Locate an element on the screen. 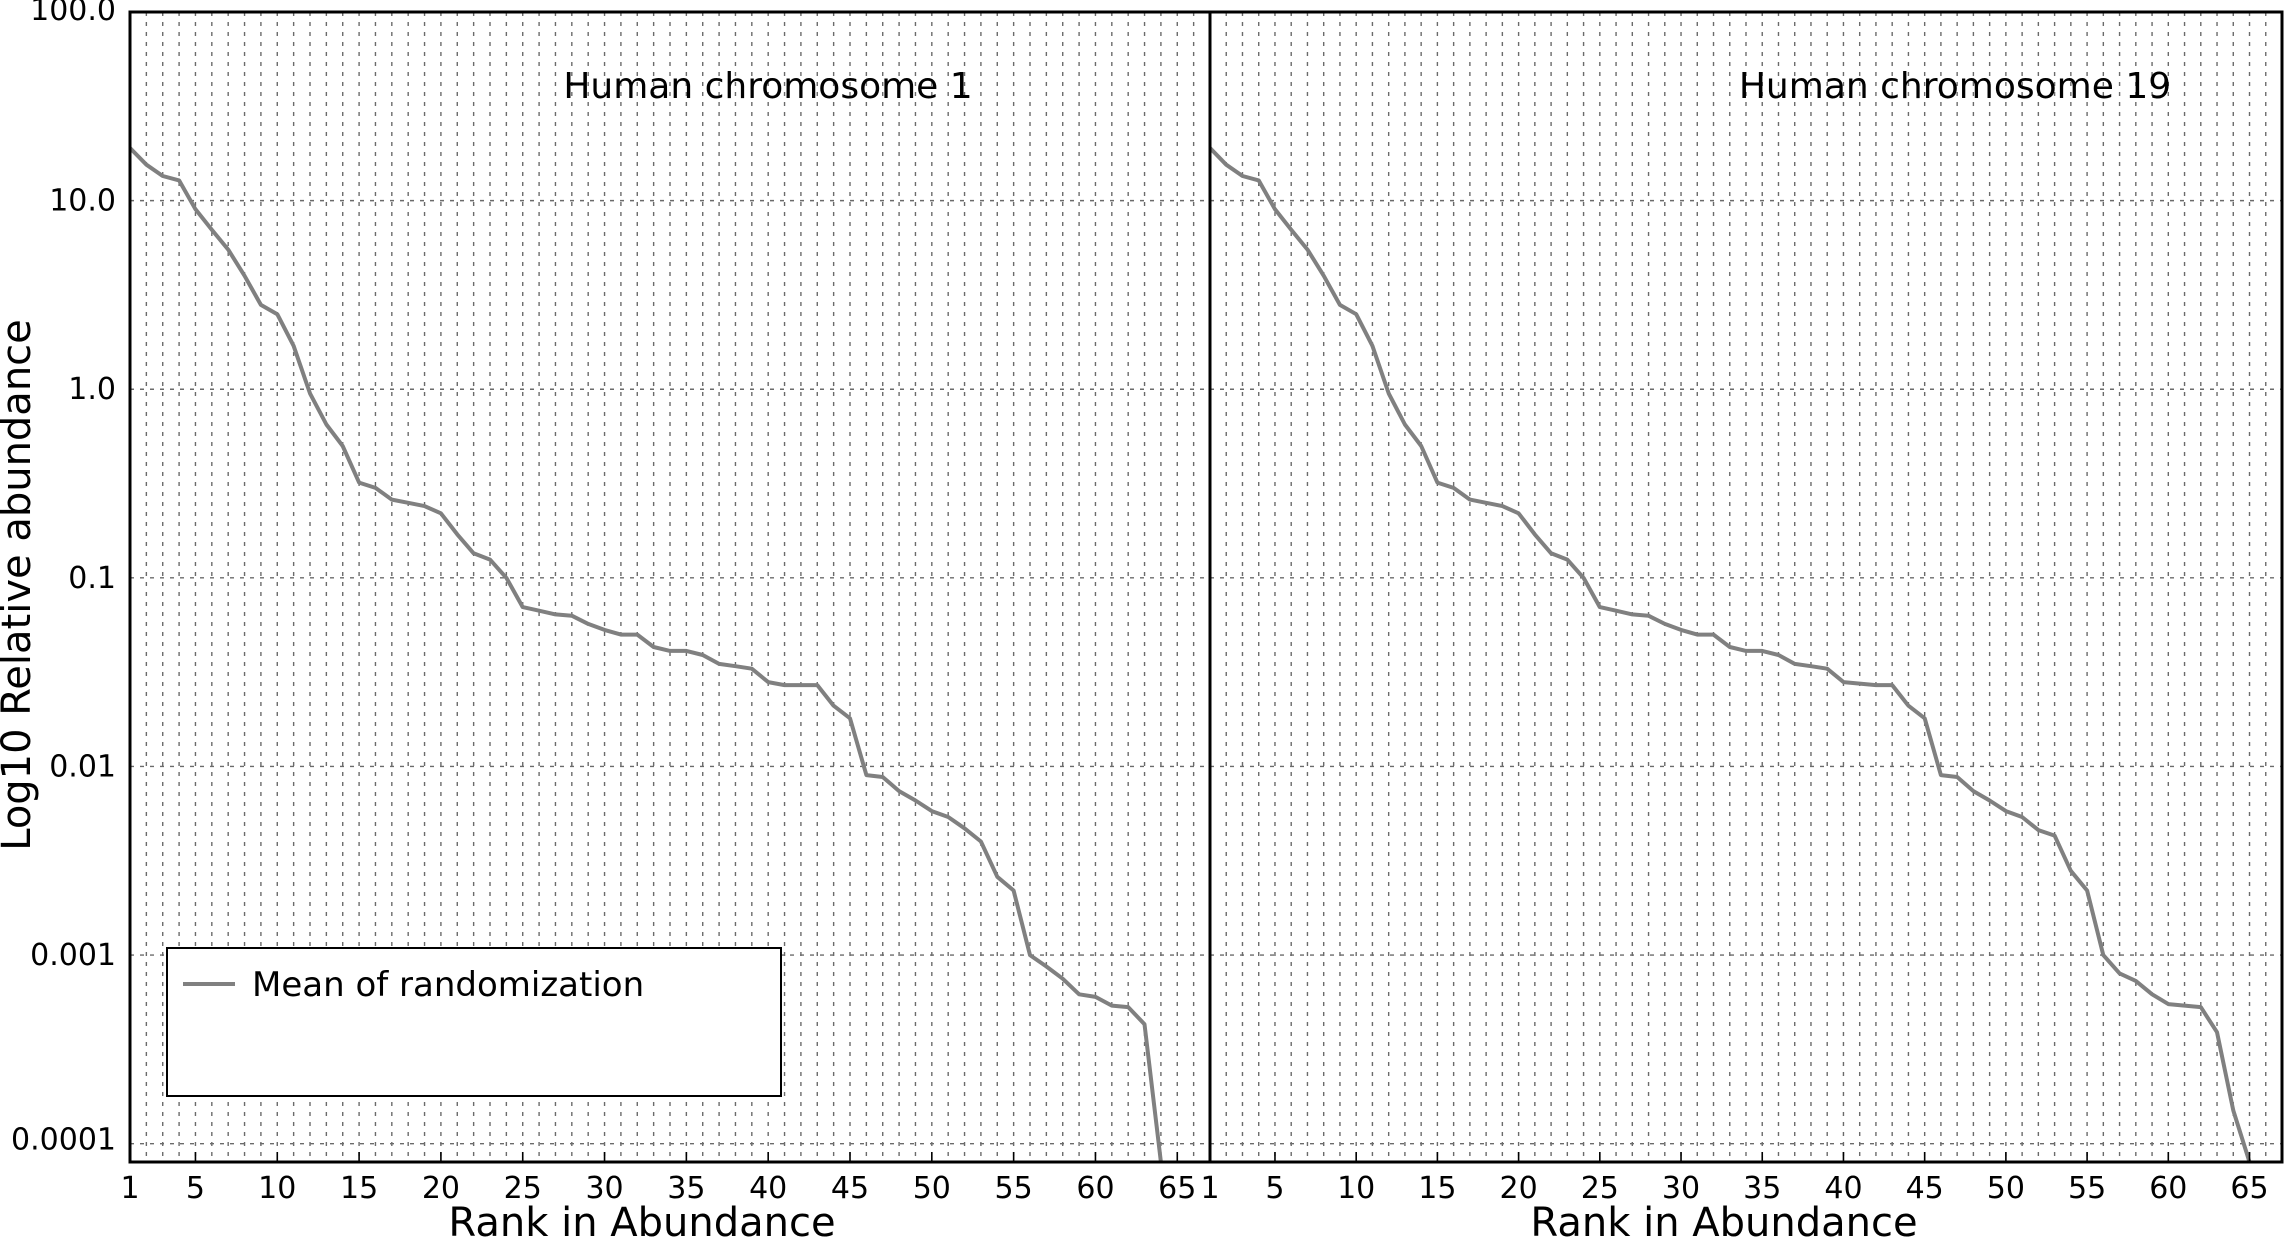 This screenshot has width=2293, height=1241. panel-2-x-tick-label-65: 65 is located at coordinates (2249, 1188).